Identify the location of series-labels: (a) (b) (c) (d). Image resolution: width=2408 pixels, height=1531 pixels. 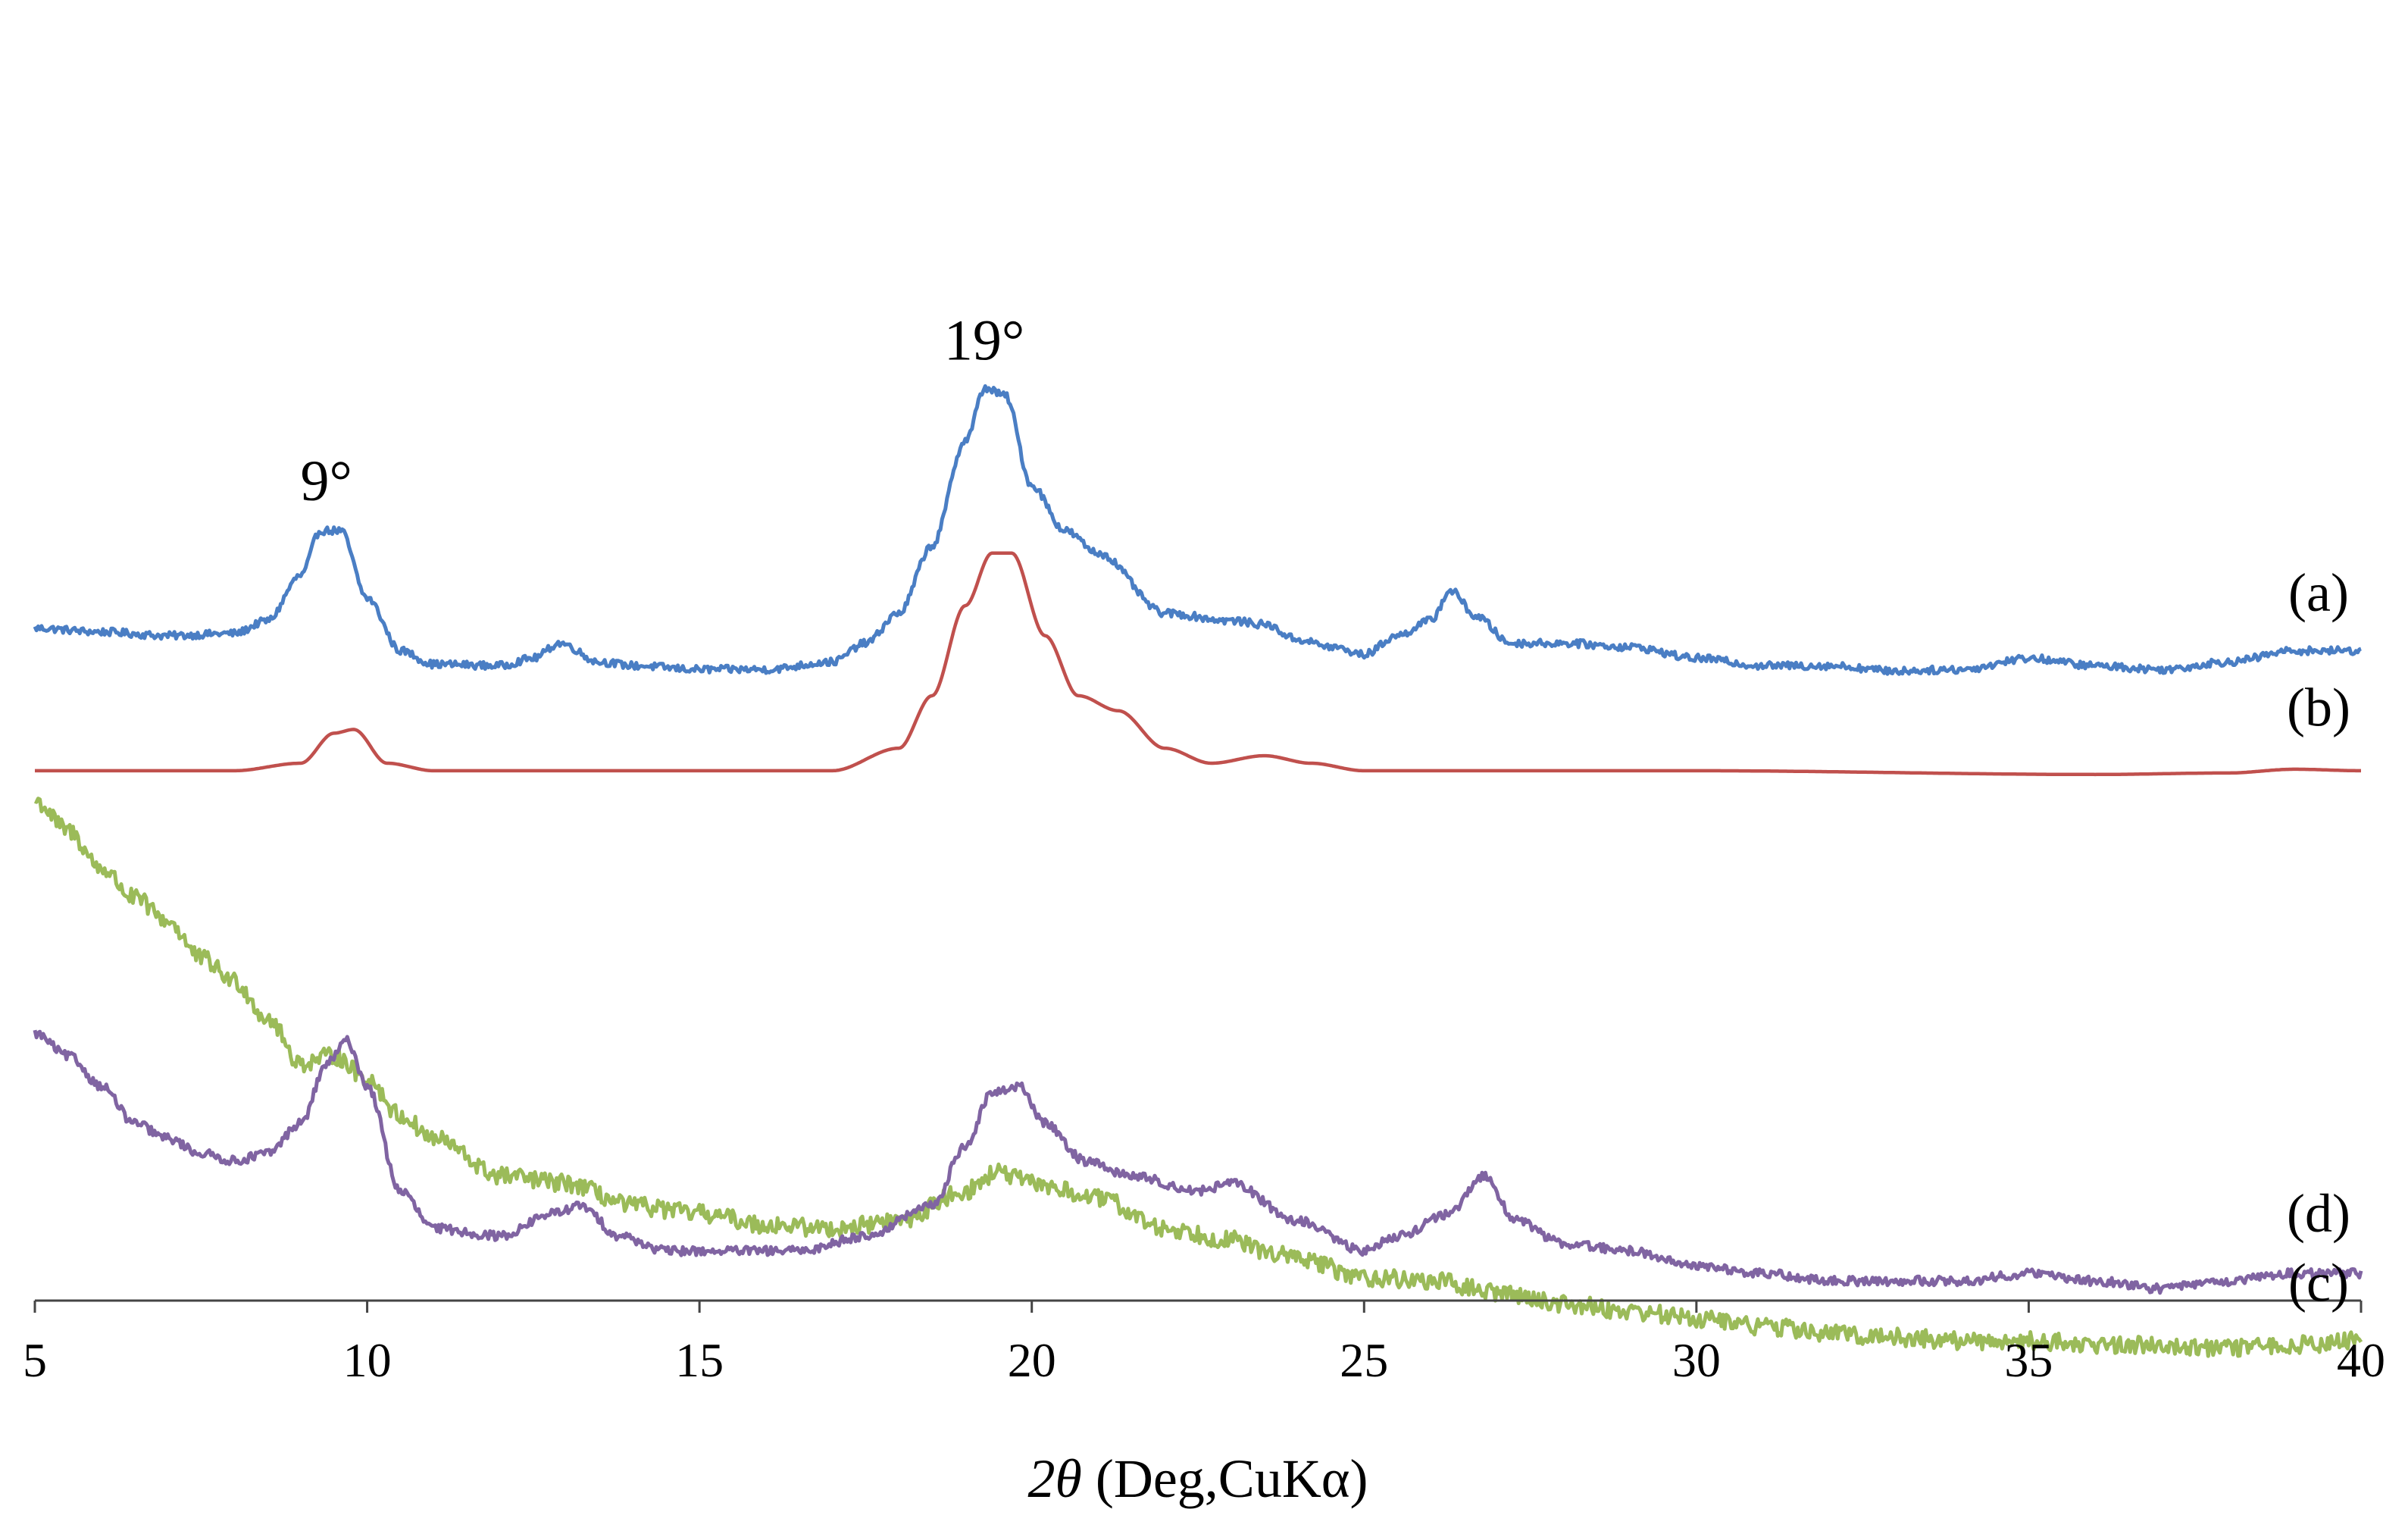
(2318, 937).